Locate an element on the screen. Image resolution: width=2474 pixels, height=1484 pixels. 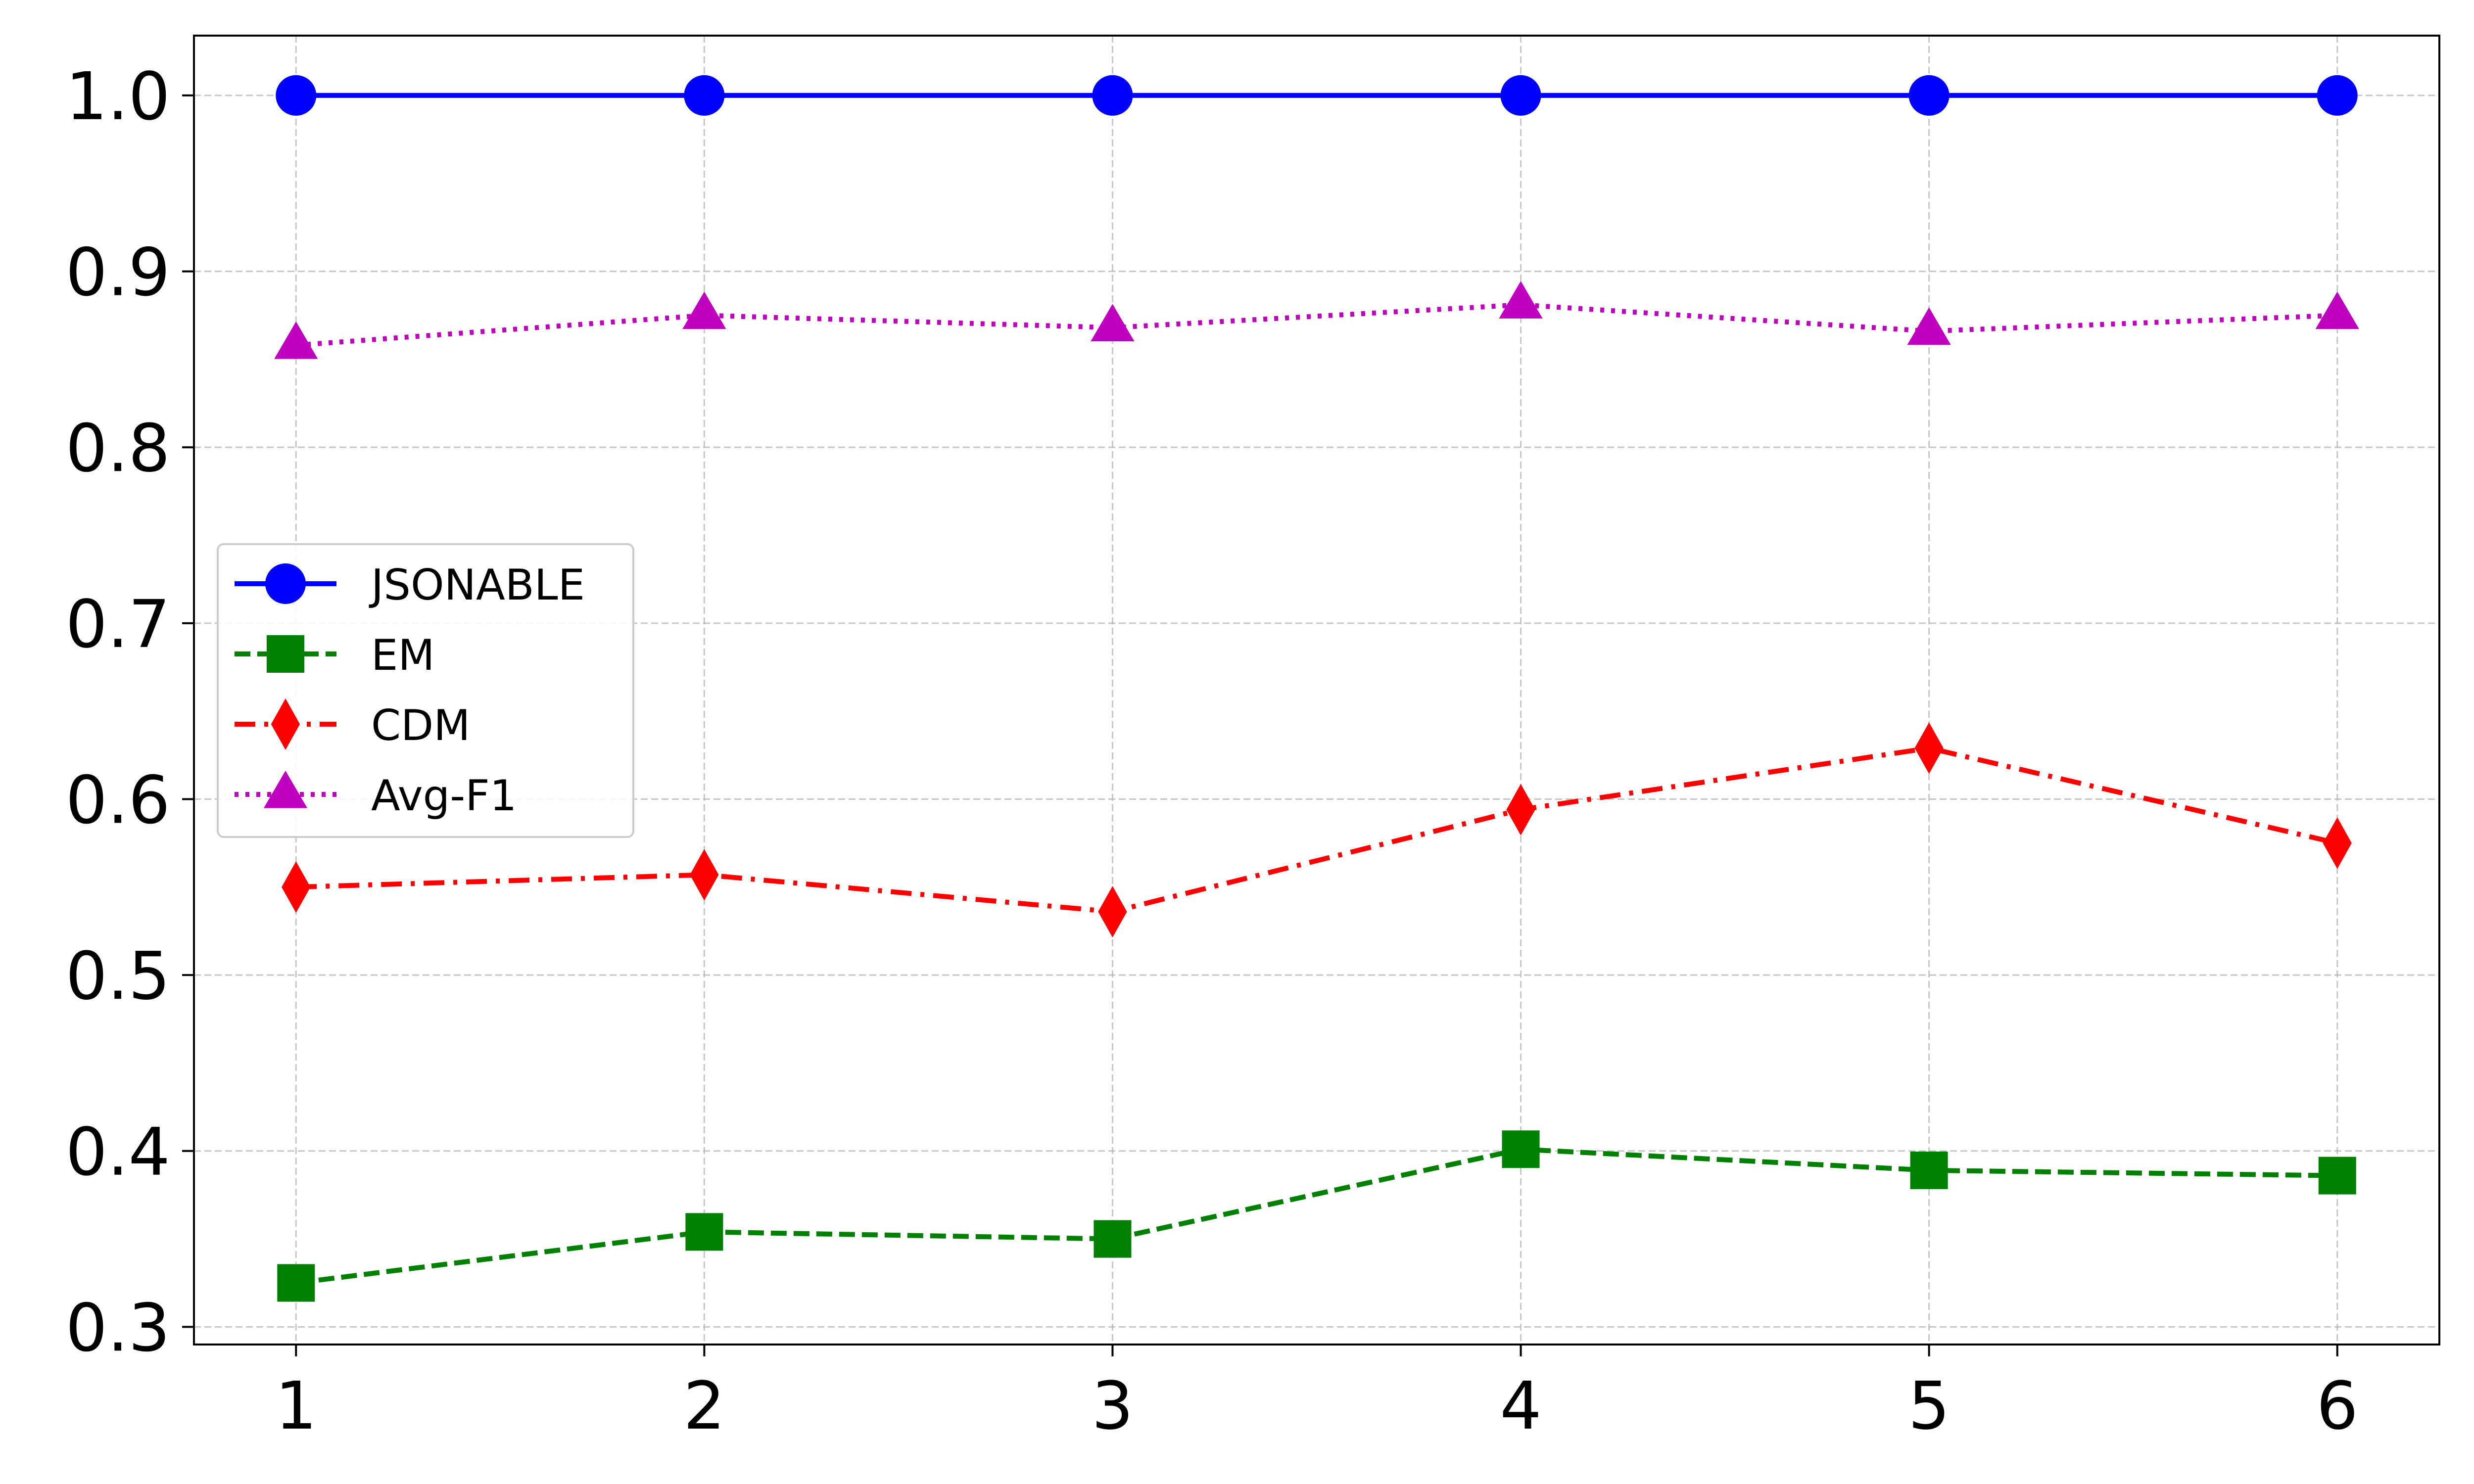
legend-label-em: EM is located at coordinates (403, 655).